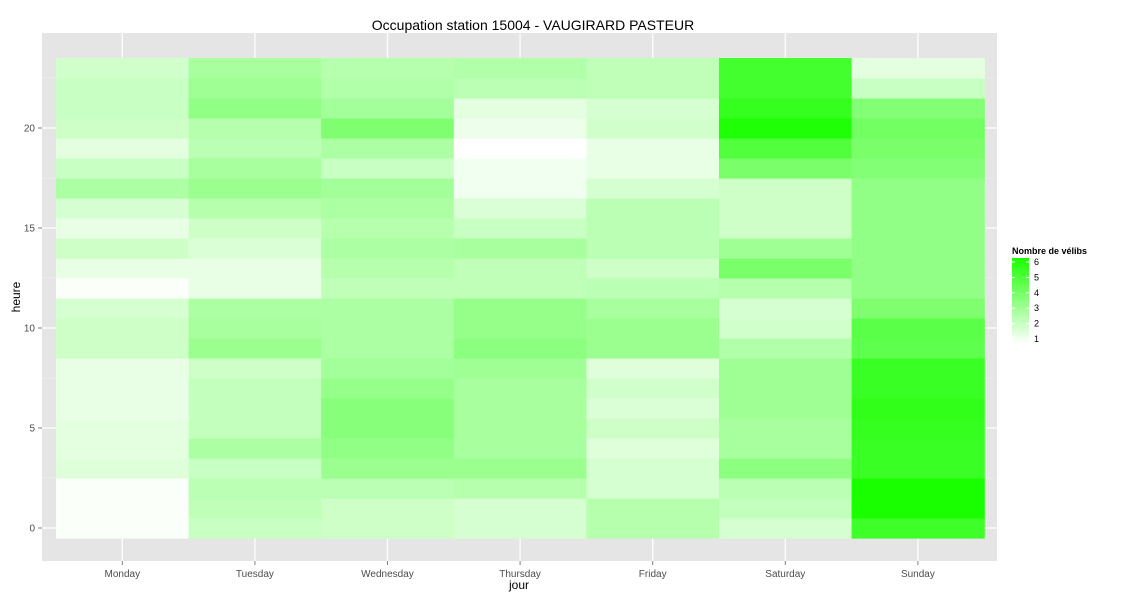  Describe the element at coordinates (1036, 293) in the screenshot. I see `legend-tick-label: 4` at that location.